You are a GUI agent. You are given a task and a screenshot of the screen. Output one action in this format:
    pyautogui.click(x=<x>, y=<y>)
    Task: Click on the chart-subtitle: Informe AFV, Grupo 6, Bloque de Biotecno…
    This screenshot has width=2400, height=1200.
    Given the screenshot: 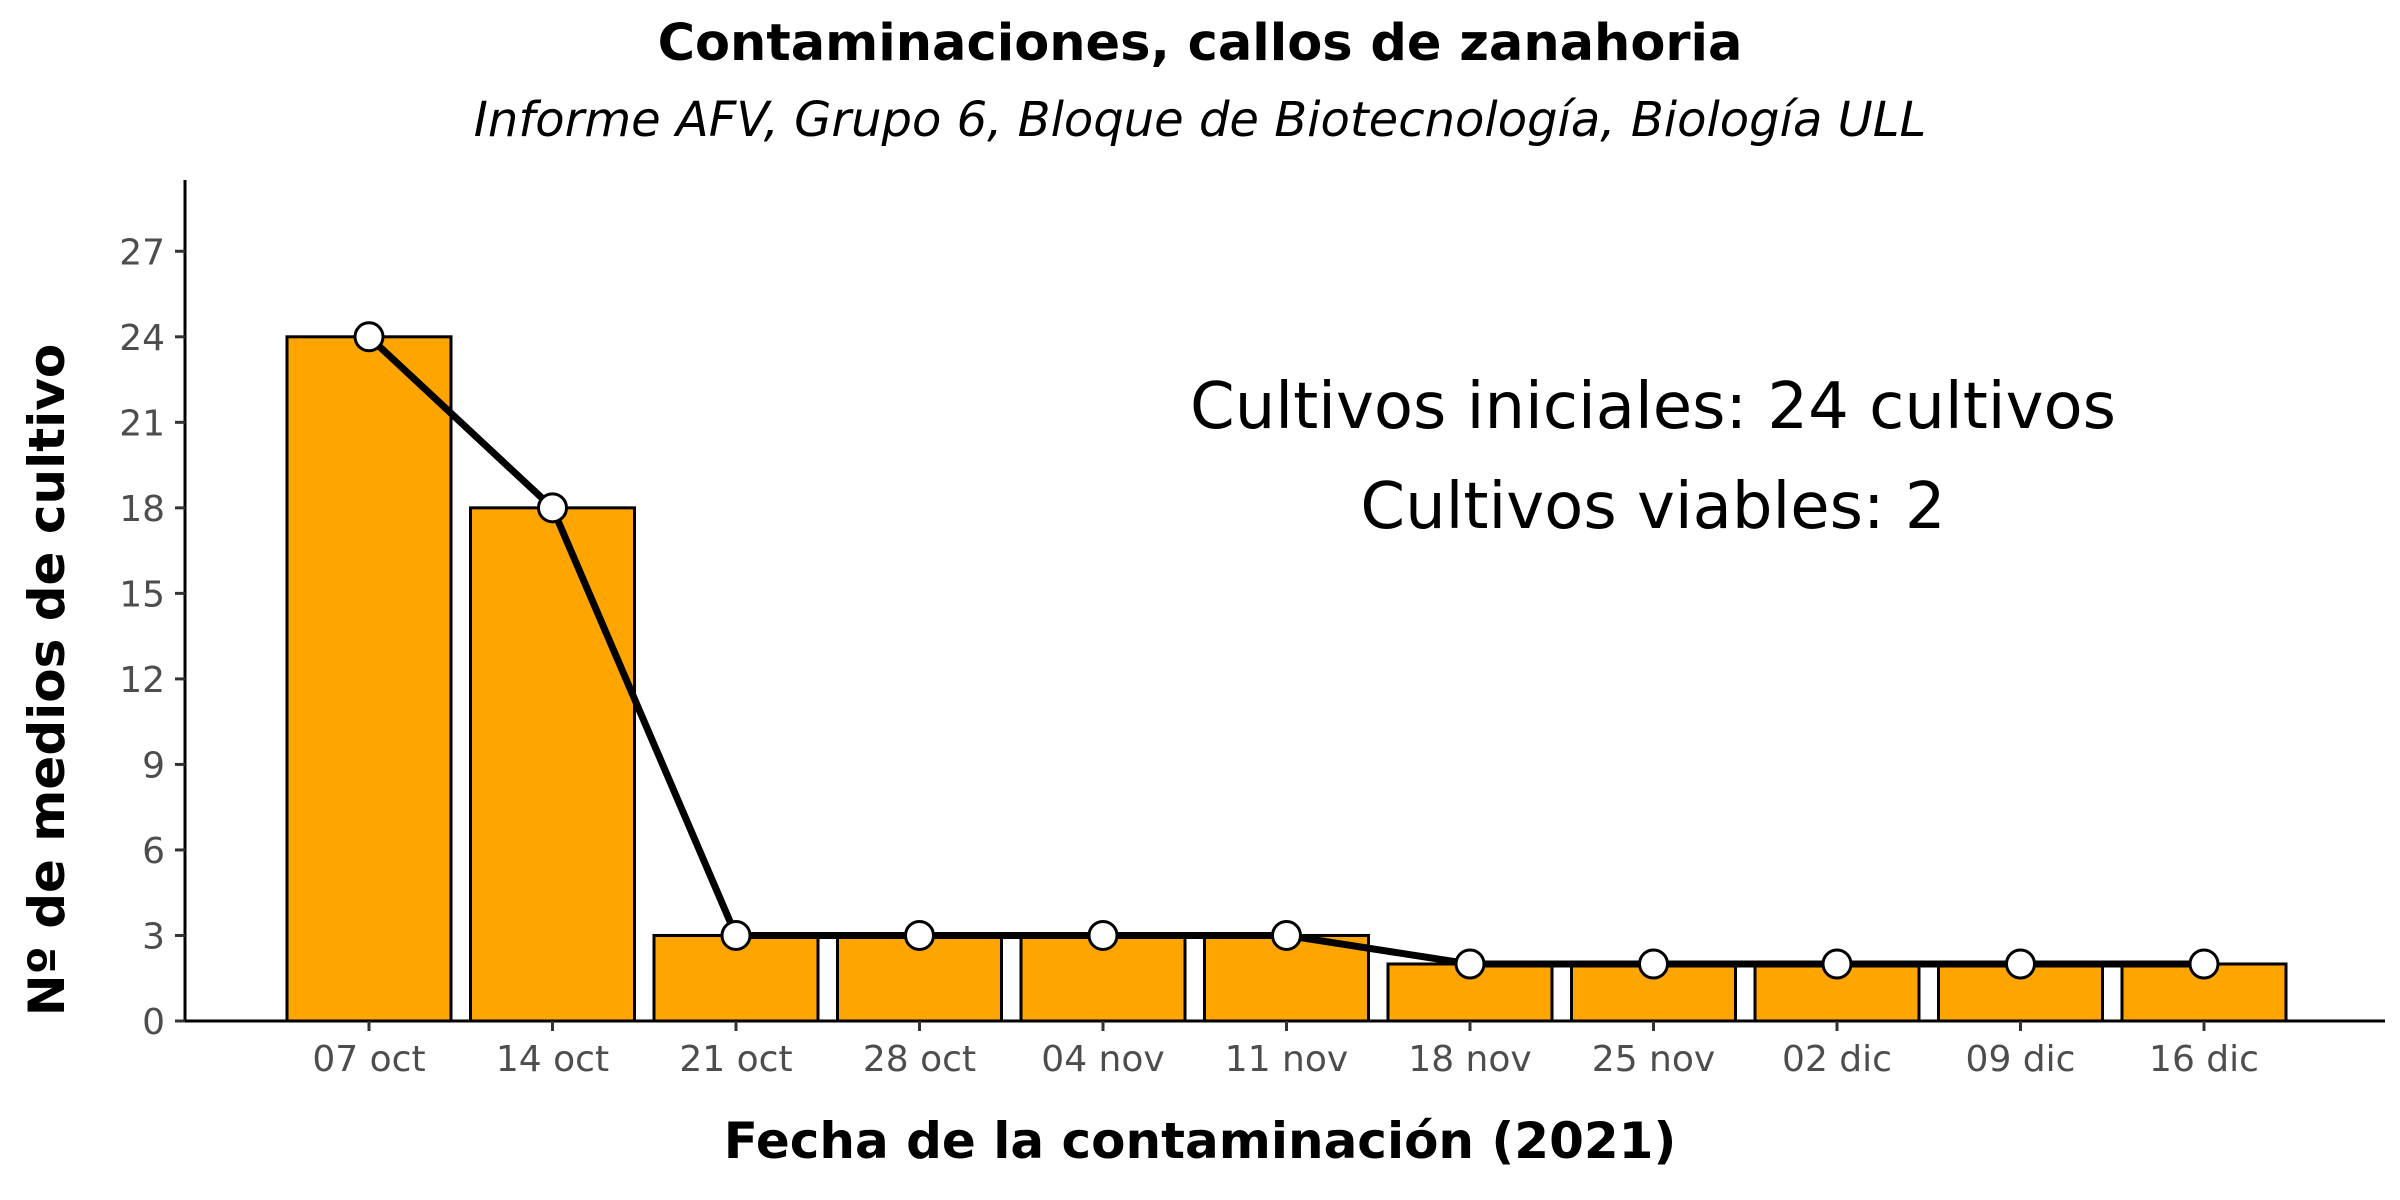 What is the action you would take?
    pyautogui.click(x=1200, y=120)
    